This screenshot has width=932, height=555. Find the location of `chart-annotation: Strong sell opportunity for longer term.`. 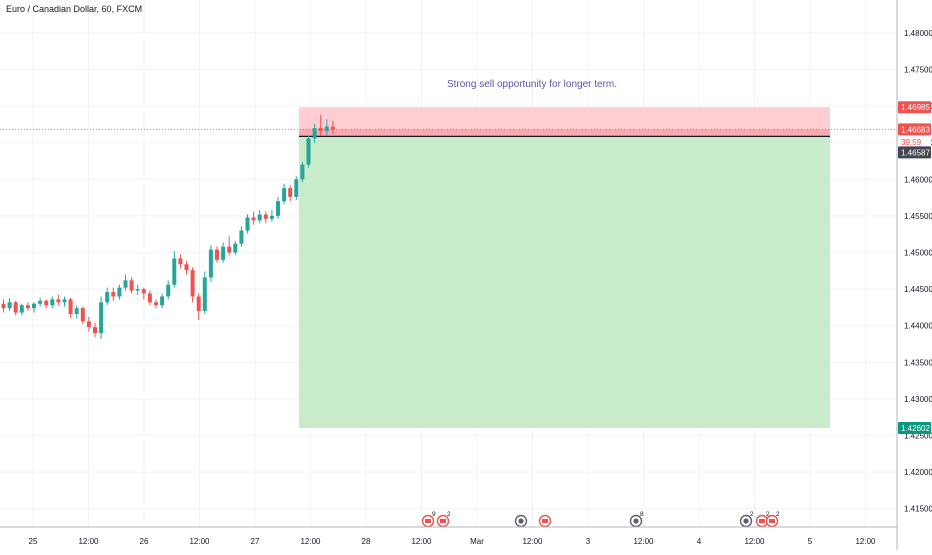

chart-annotation: Strong sell opportunity for longer term. is located at coordinates (532, 84).